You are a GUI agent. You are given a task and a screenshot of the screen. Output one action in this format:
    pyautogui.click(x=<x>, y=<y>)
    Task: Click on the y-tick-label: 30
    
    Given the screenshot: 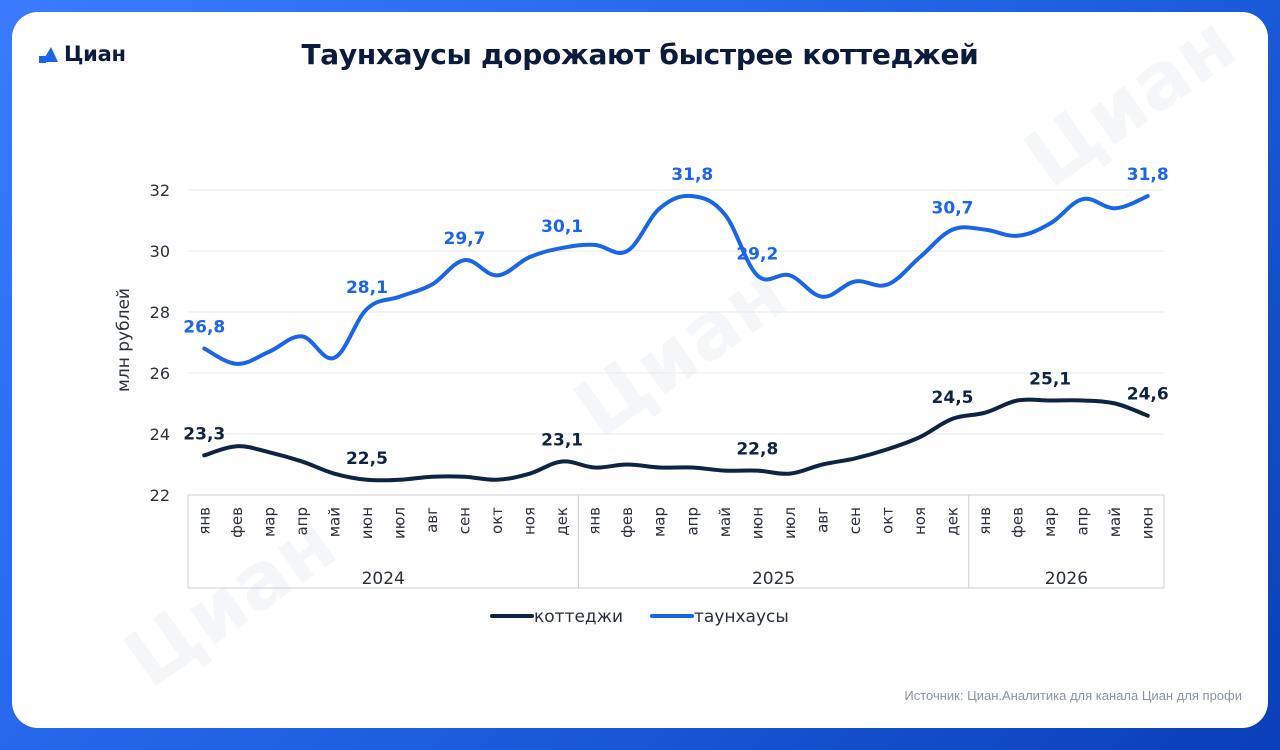 What is the action you would take?
    pyautogui.click(x=160, y=251)
    